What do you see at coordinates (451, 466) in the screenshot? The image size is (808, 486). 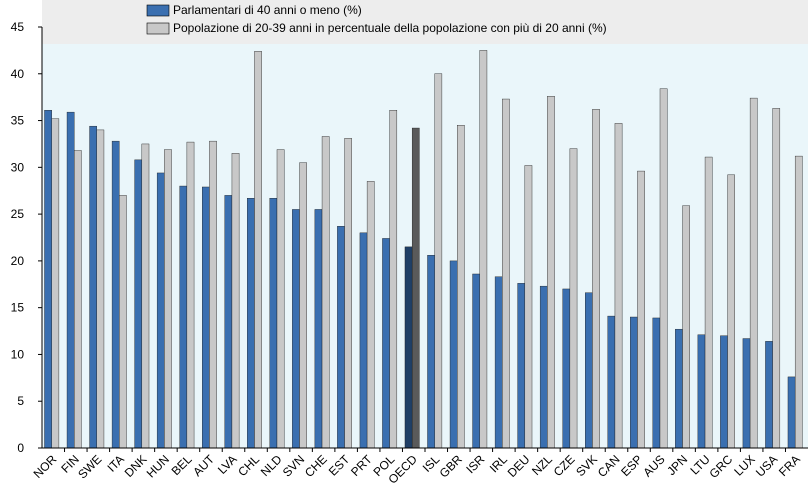 I see `x-tick-label: GBR` at bounding box center [451, 466].